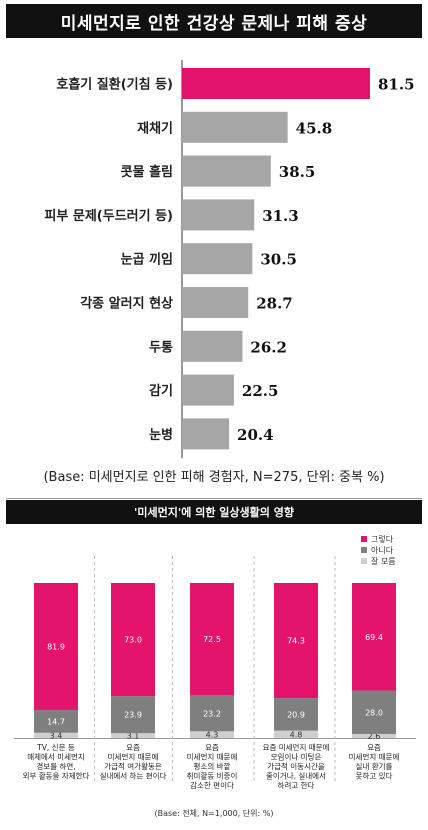 This screenshot has width=428, height=830. I want to click on segment-label: 73.0, so click(133, 640).